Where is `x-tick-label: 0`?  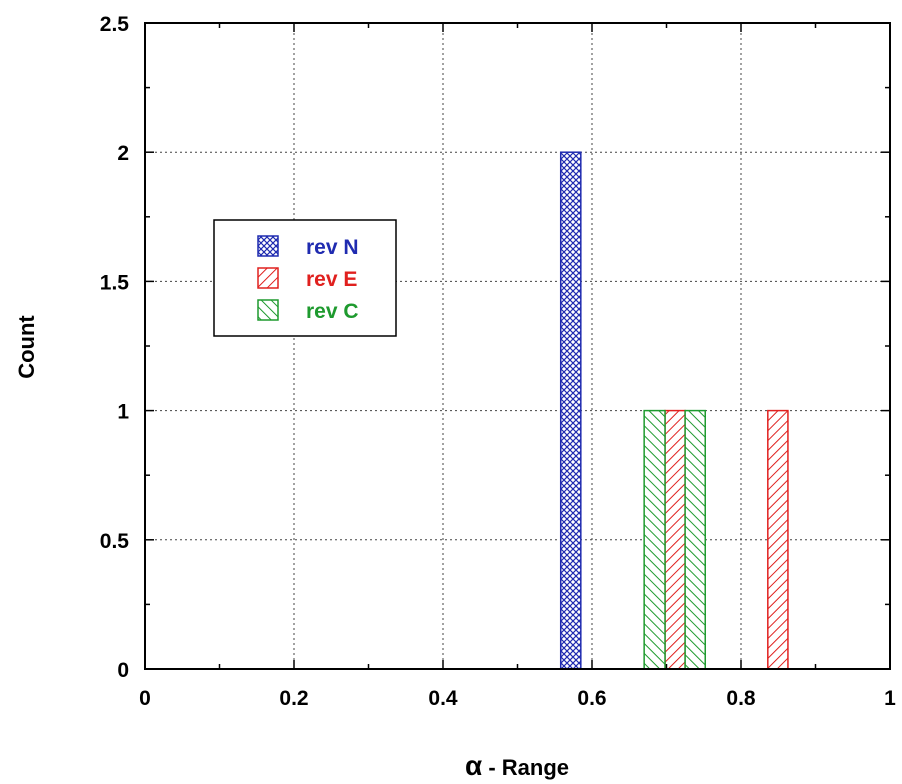 x-tick-label: 0 is located at coordinates (145, 698).